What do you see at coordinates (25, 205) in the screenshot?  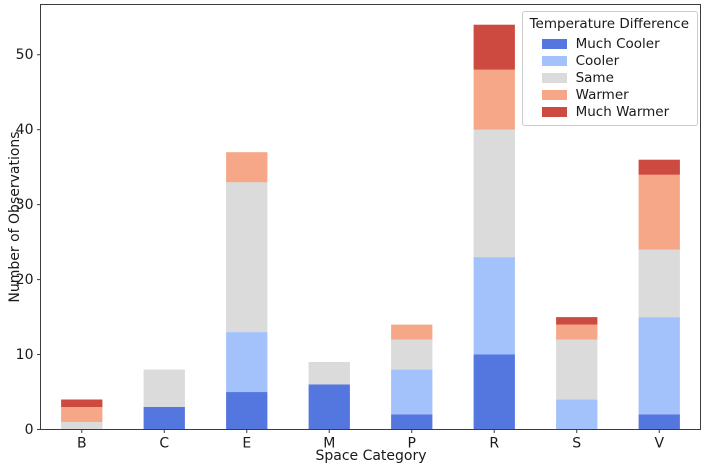 I see `y-tick-label: 30` at bounding box center [25, 205].